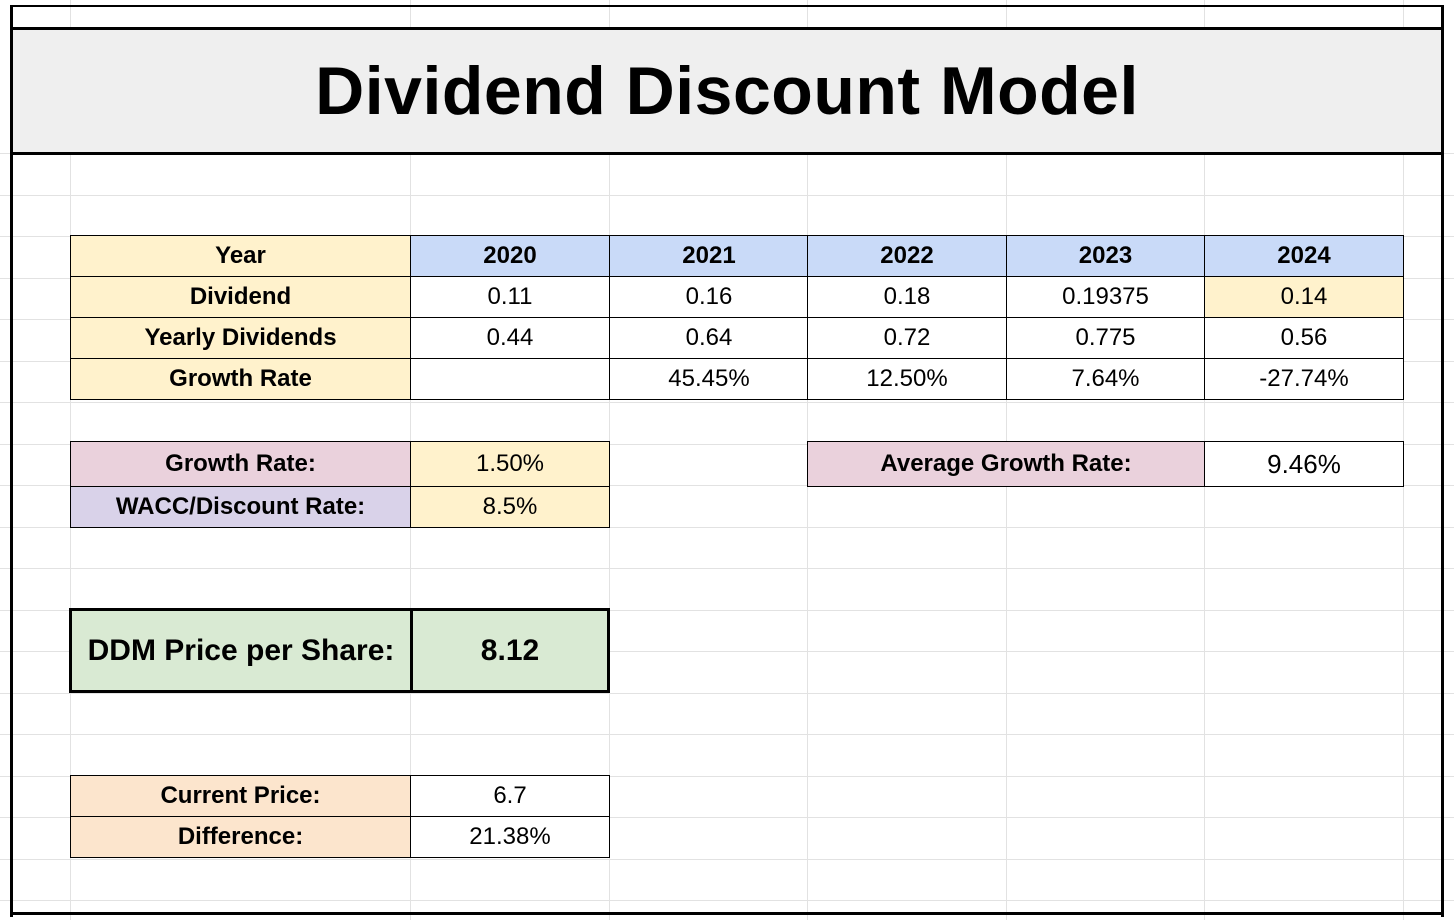 The width and height of the screenshot is (1454, 920). I want to click on yearly-dividends-2020: 0.44, so click(510, 338).